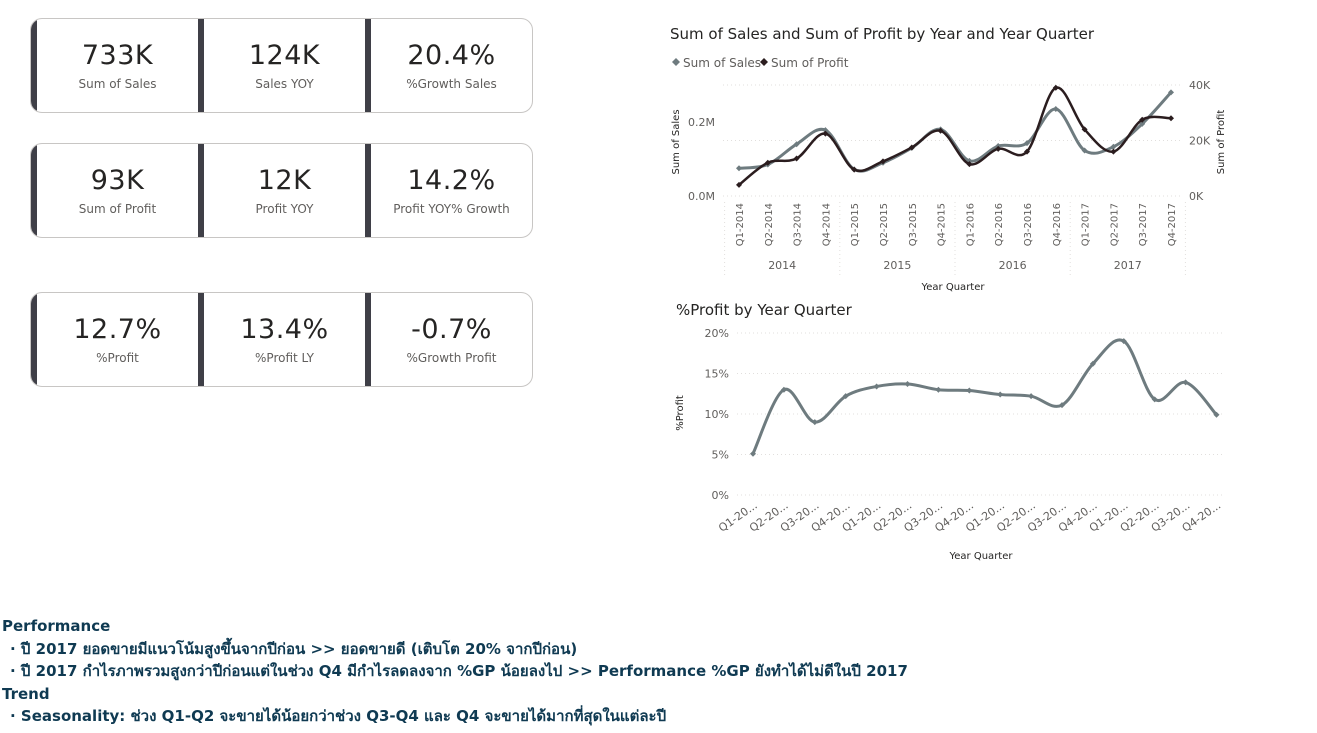 This screenshot has height=733, width=1317. I want to click on x-tick: Q4-2015, so click(942, 224).